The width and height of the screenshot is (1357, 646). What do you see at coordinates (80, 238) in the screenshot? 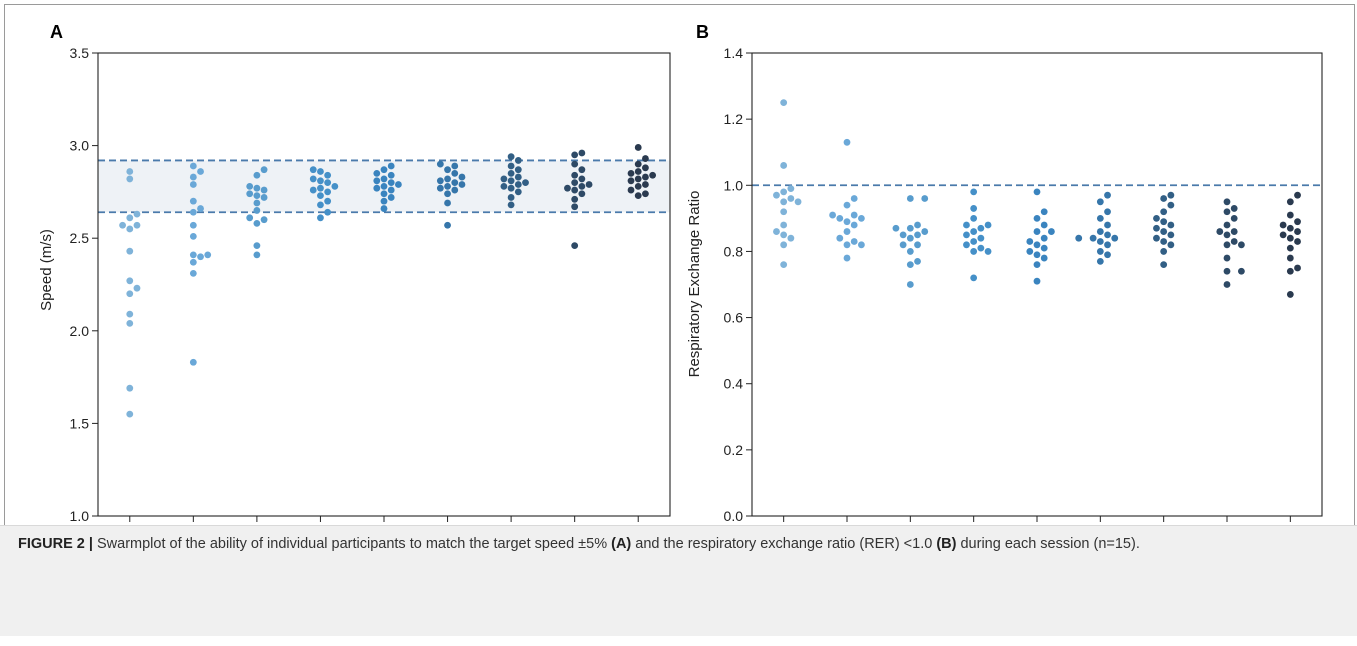
I see `panel-a-ytick-label: 2.5` at bounding box center [80, 238].